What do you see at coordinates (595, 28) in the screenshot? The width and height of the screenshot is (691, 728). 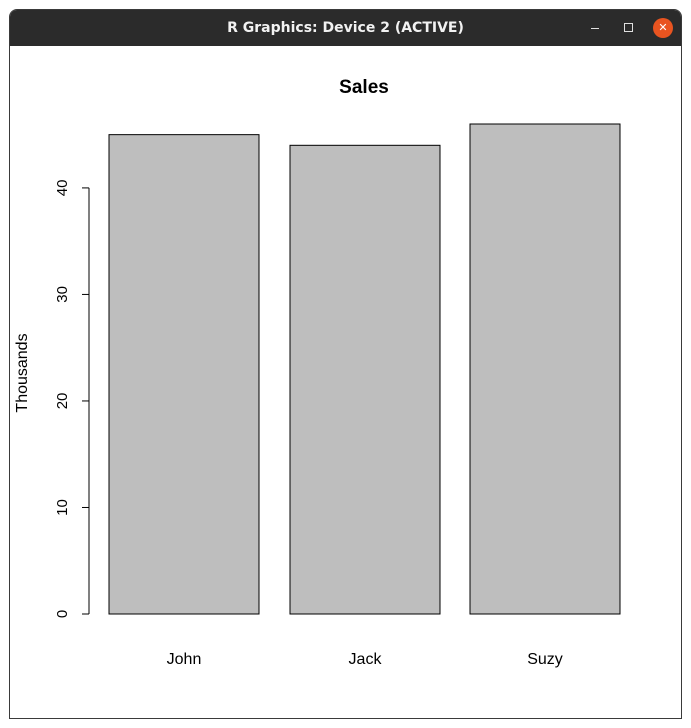 I see `minimize-icon` at bounding box center [595, 28].